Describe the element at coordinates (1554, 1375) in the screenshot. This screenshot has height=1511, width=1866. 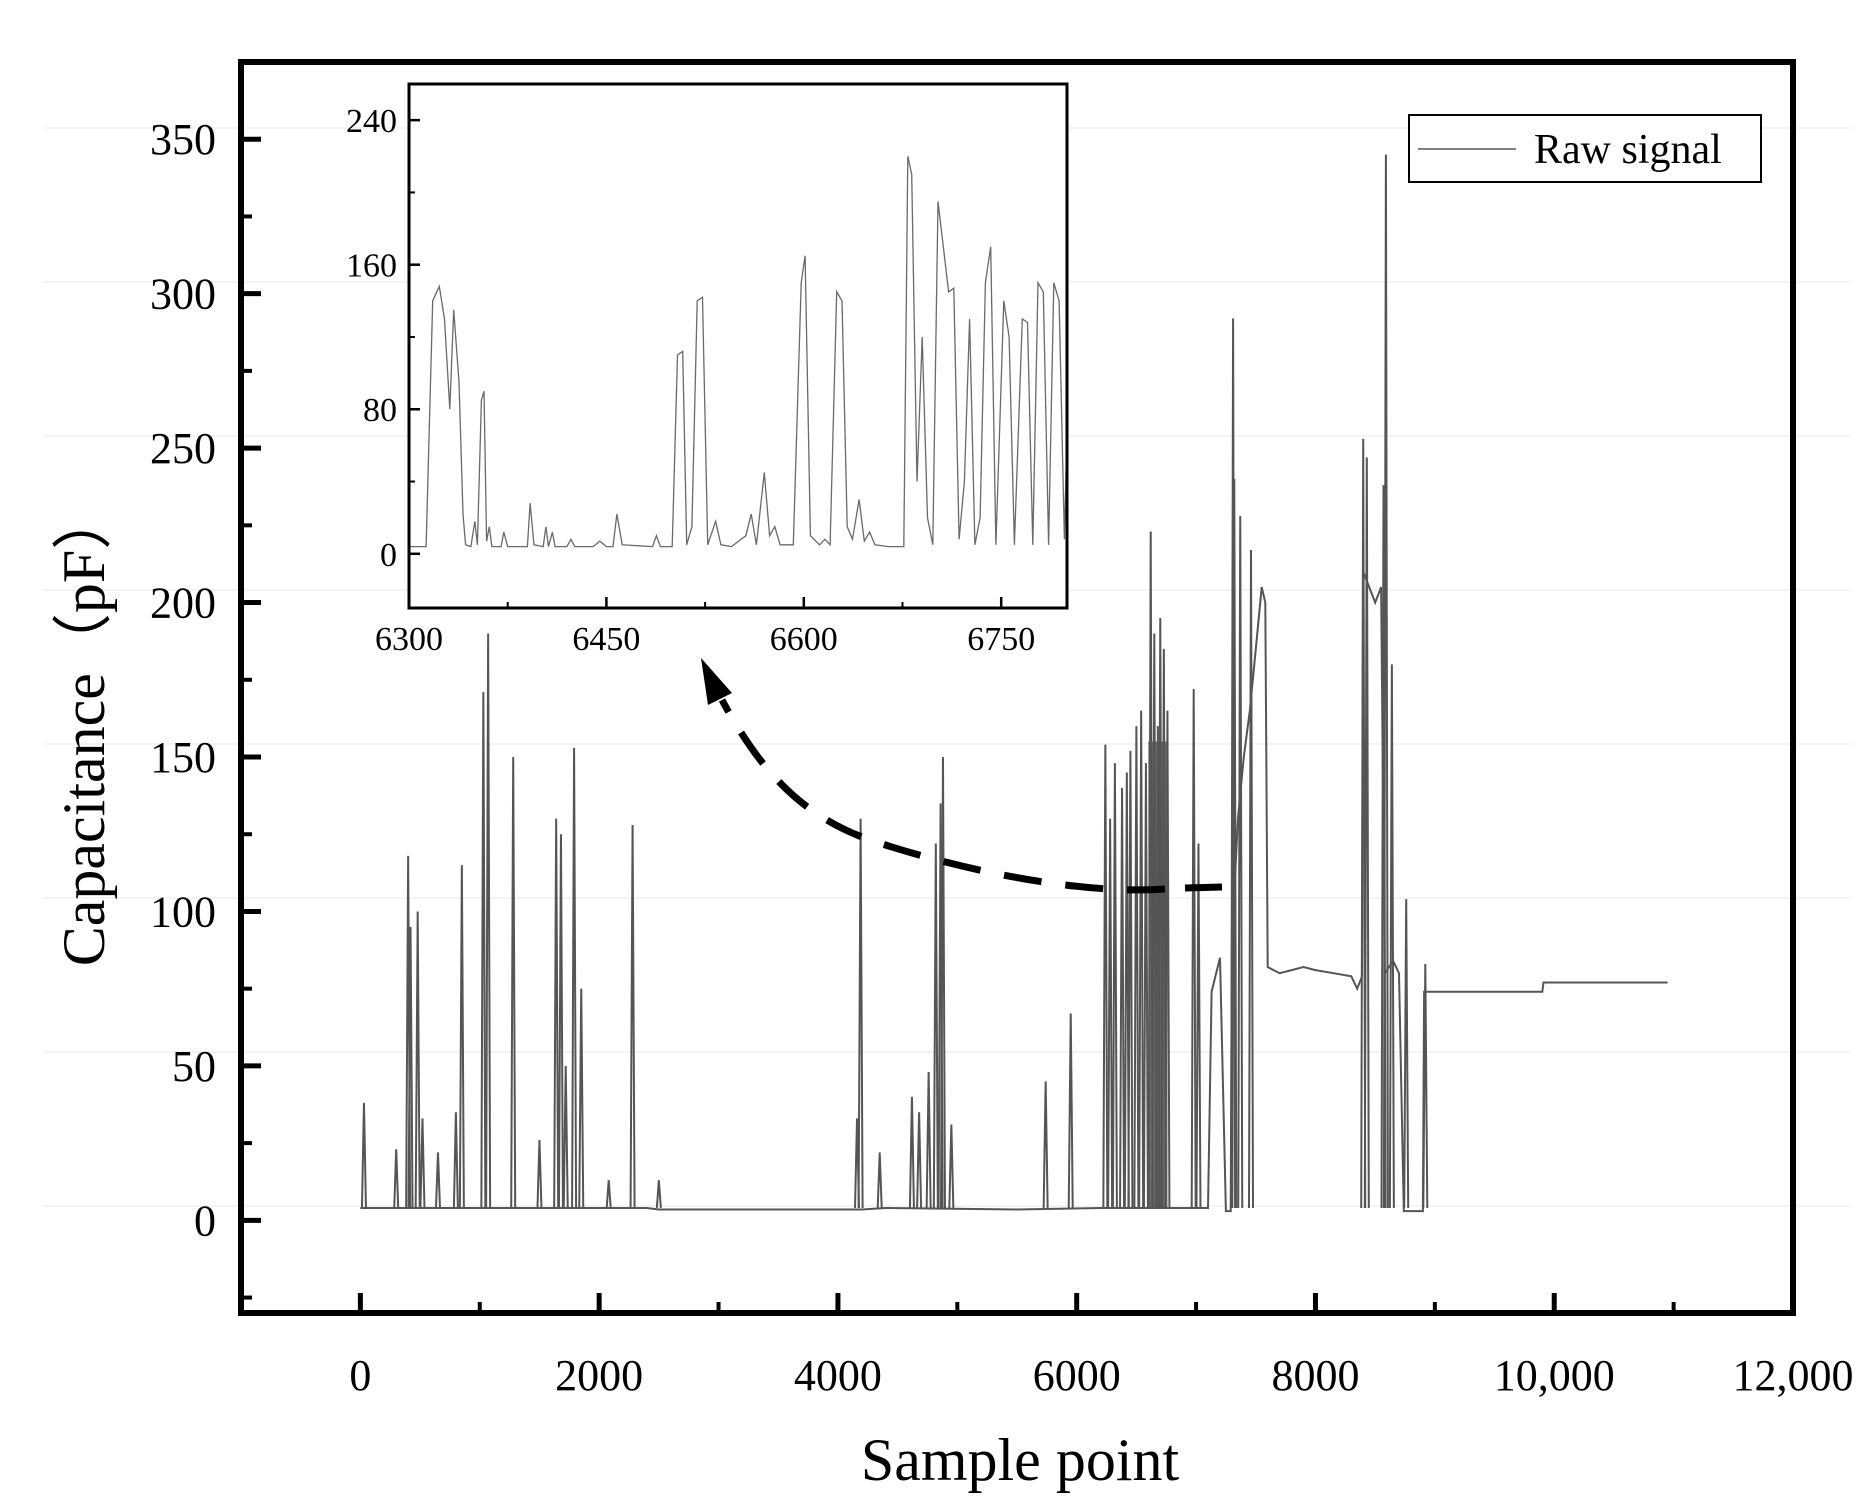
I see `x-tick-label: 10,000` at that location.